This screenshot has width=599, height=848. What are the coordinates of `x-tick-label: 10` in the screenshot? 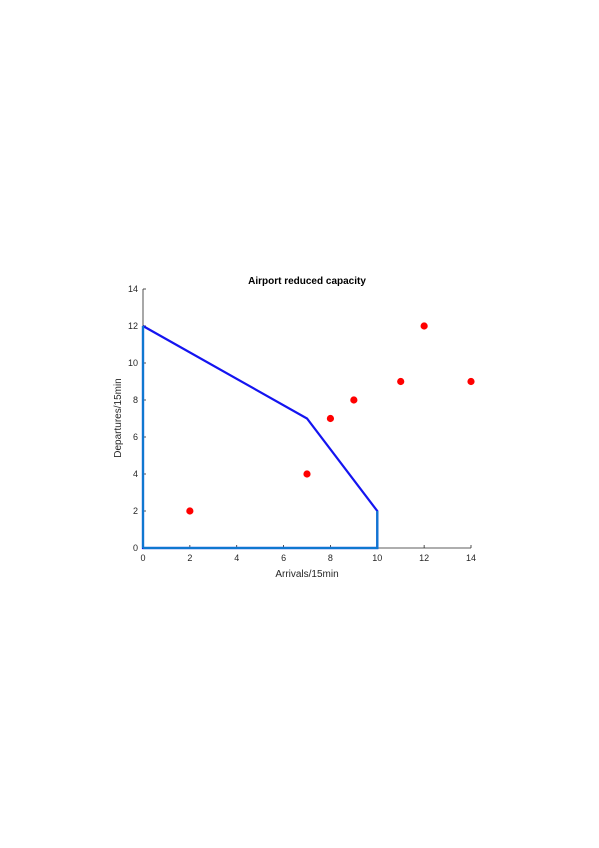 It's located at (377, 558).